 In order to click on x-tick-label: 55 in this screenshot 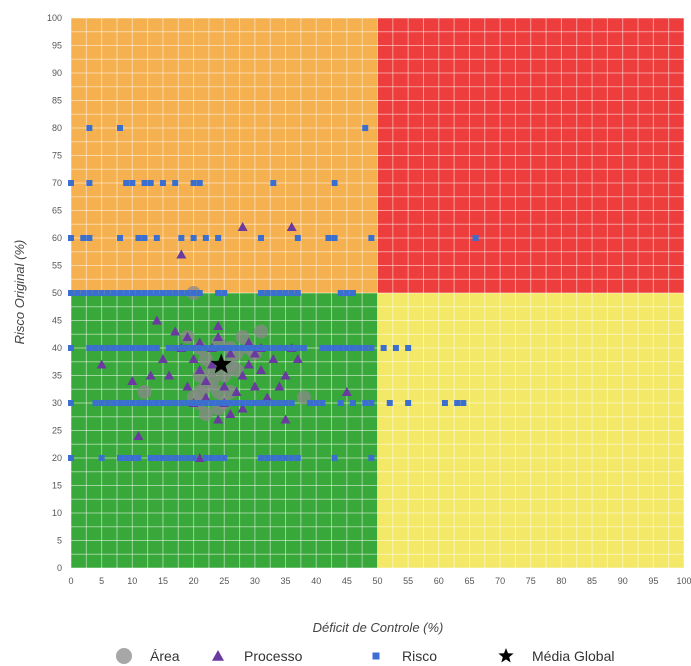, I will do `click(408, 581)`.